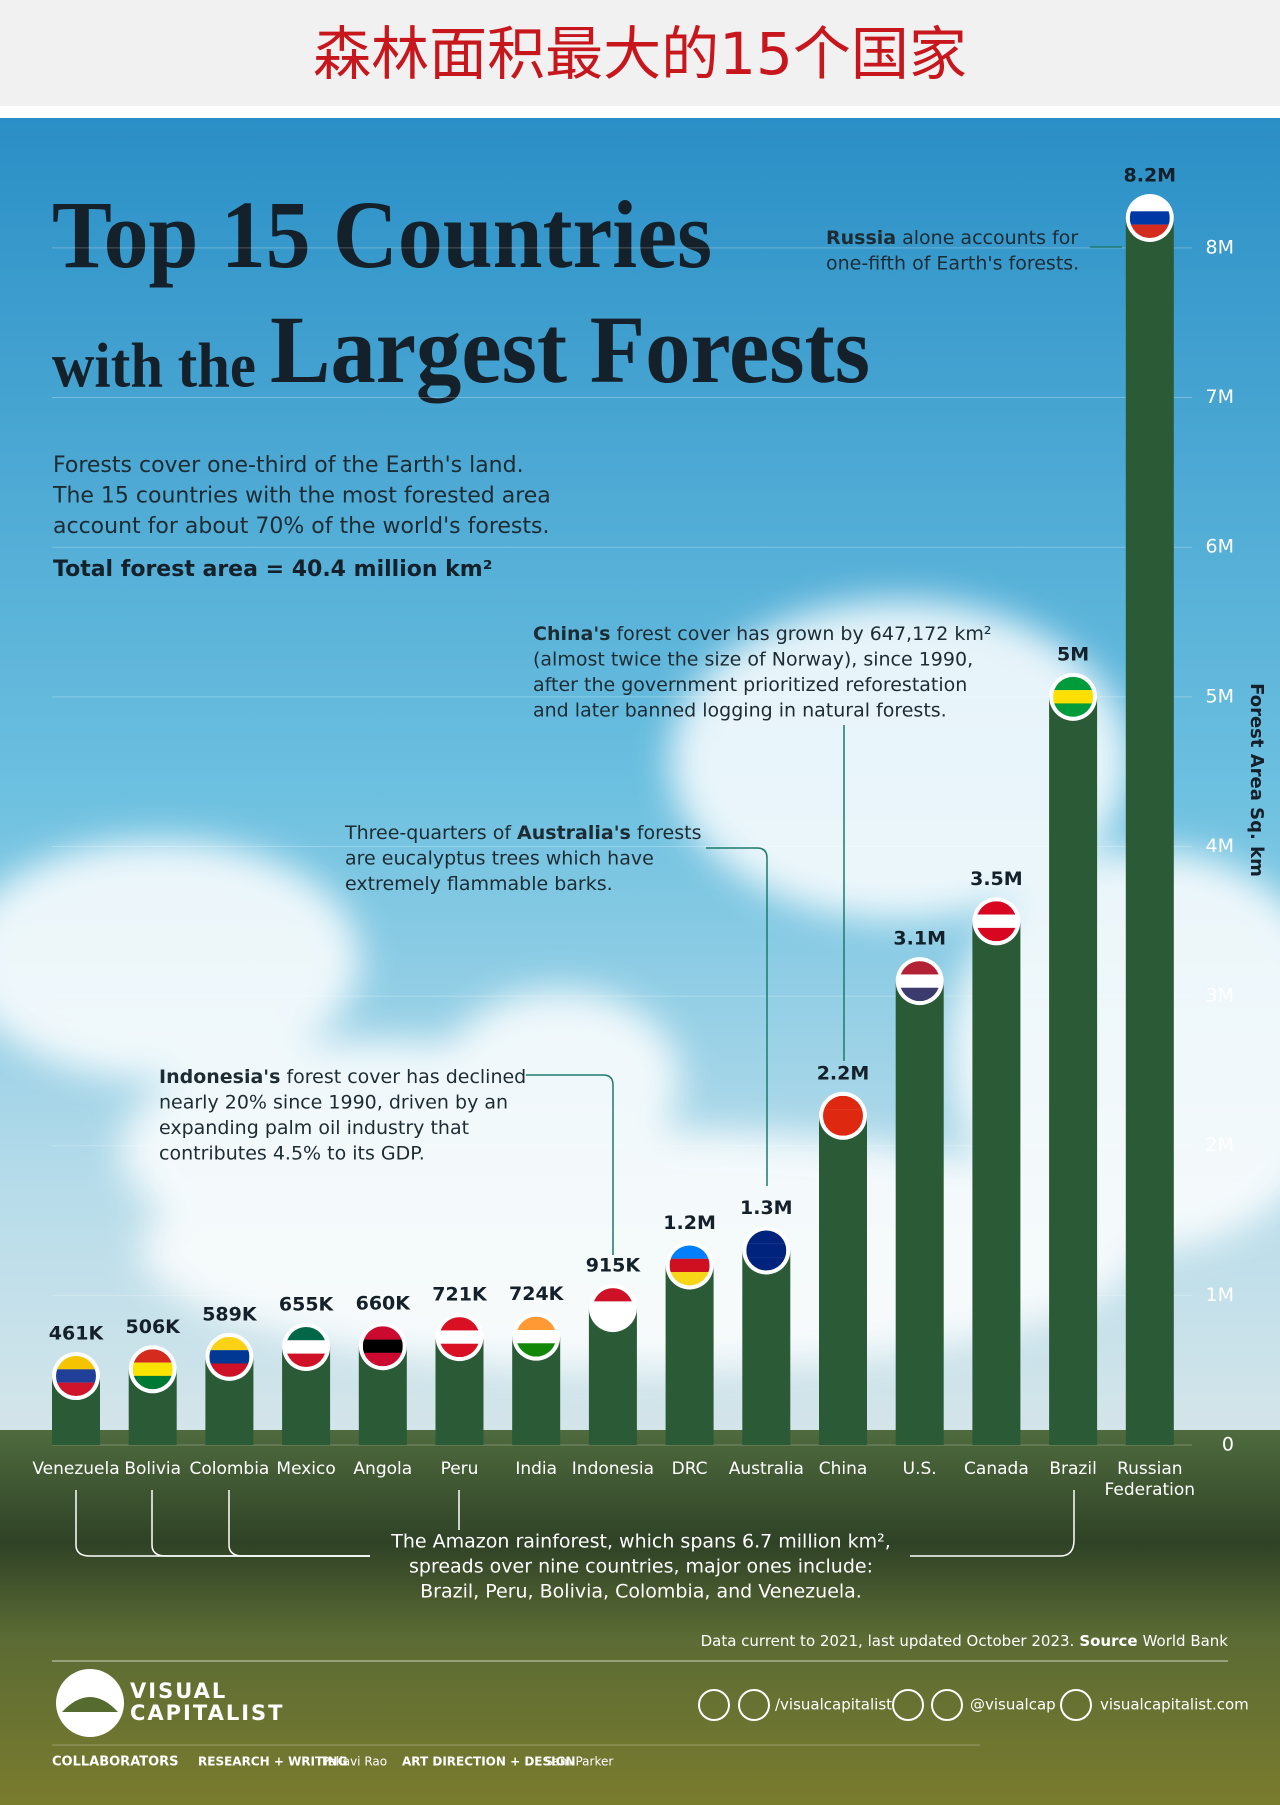 This screenshot has width=1280, height=1805. What do you see at coordinates (292, 1153) in the screenshot?
I see `annotation-line: contributes 4.5% to its GDP.` at bounding box center [292, 1153].